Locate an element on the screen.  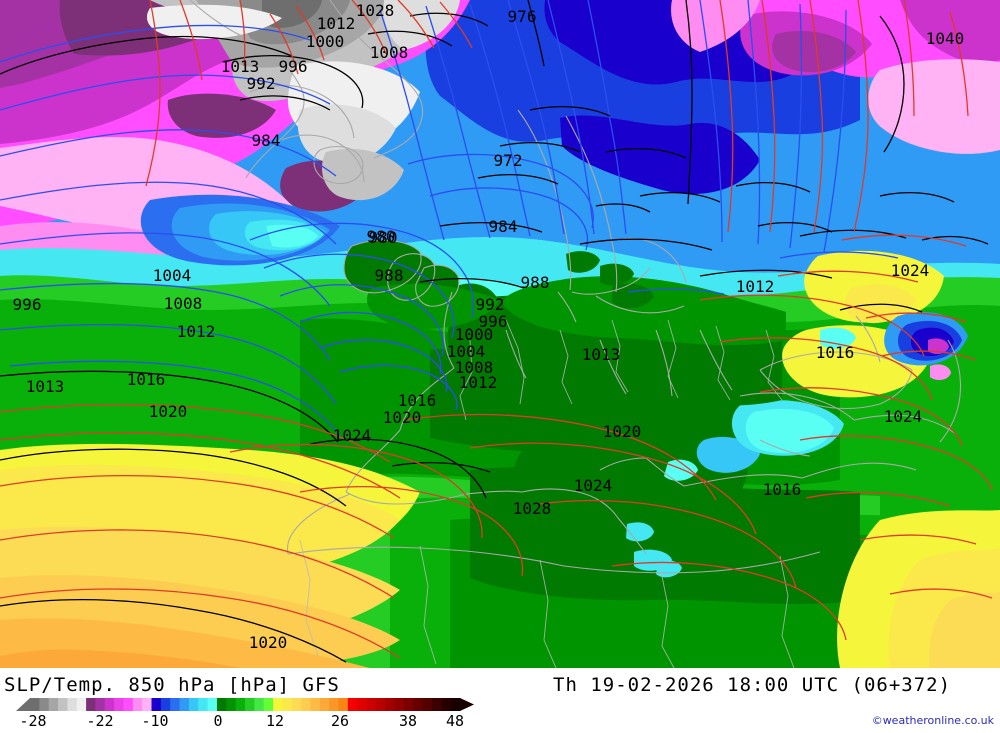
colorbar-tick-label: 38 is located at coordinates (408, 721).